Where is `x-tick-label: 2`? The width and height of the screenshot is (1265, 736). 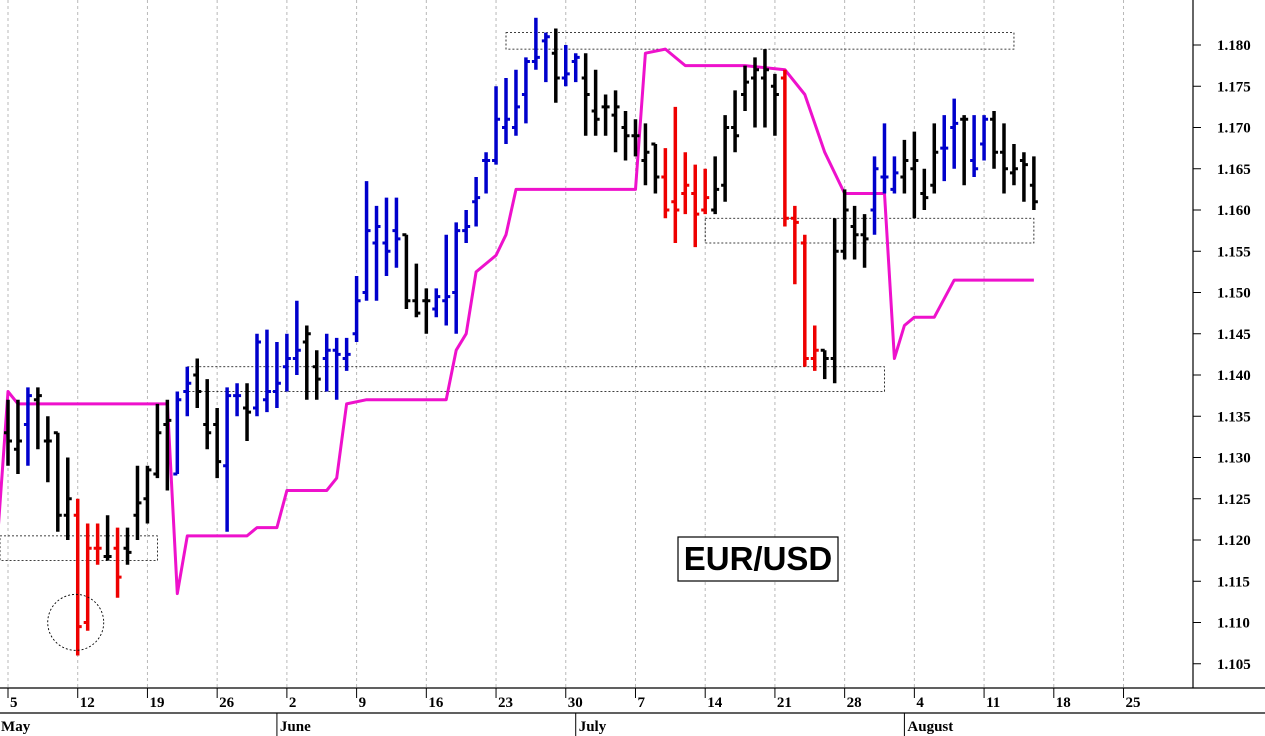
x-tick-label: 2 is located at coordinates (293, 703).